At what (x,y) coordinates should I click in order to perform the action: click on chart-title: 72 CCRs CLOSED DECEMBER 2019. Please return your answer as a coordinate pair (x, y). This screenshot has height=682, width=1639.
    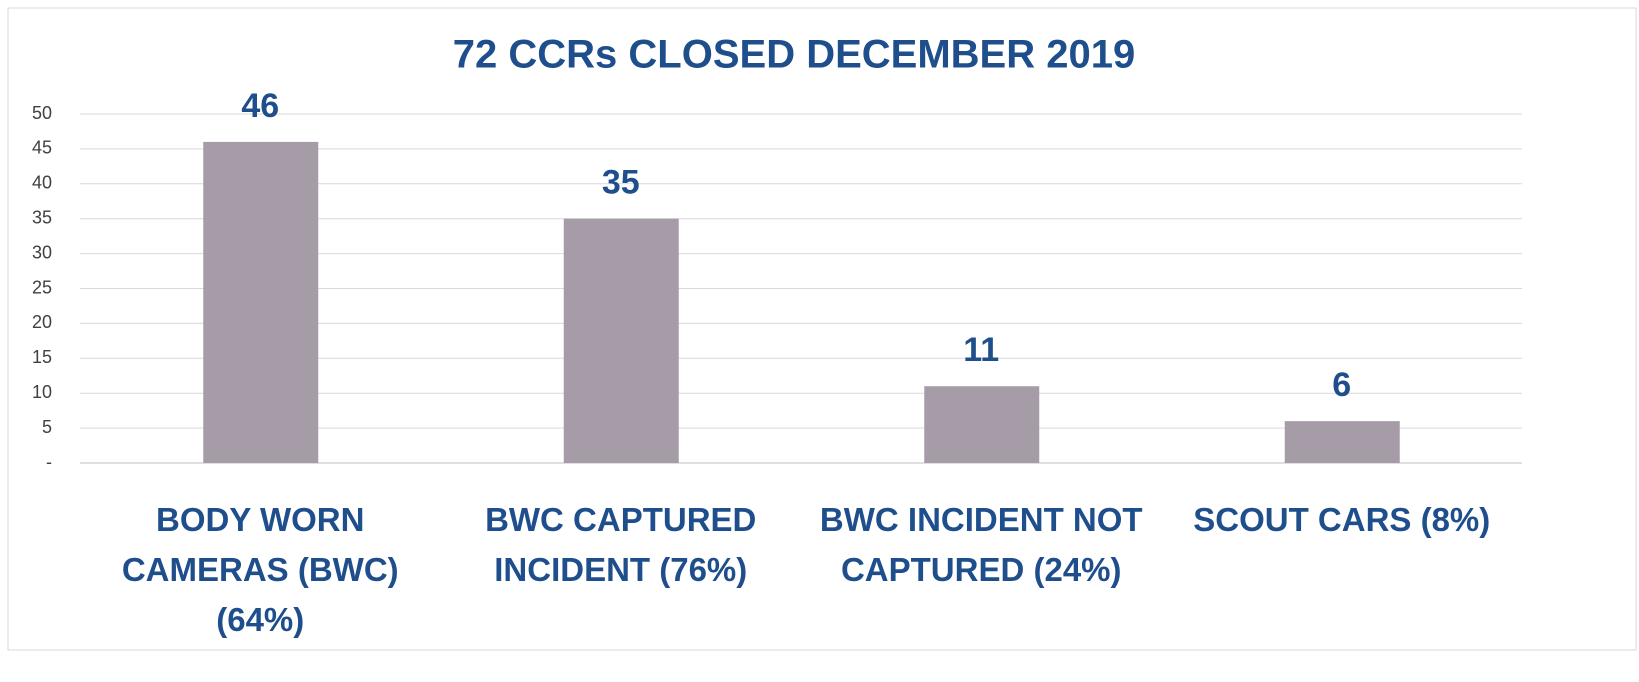
    Looking at the image, I should click on (794, 55).